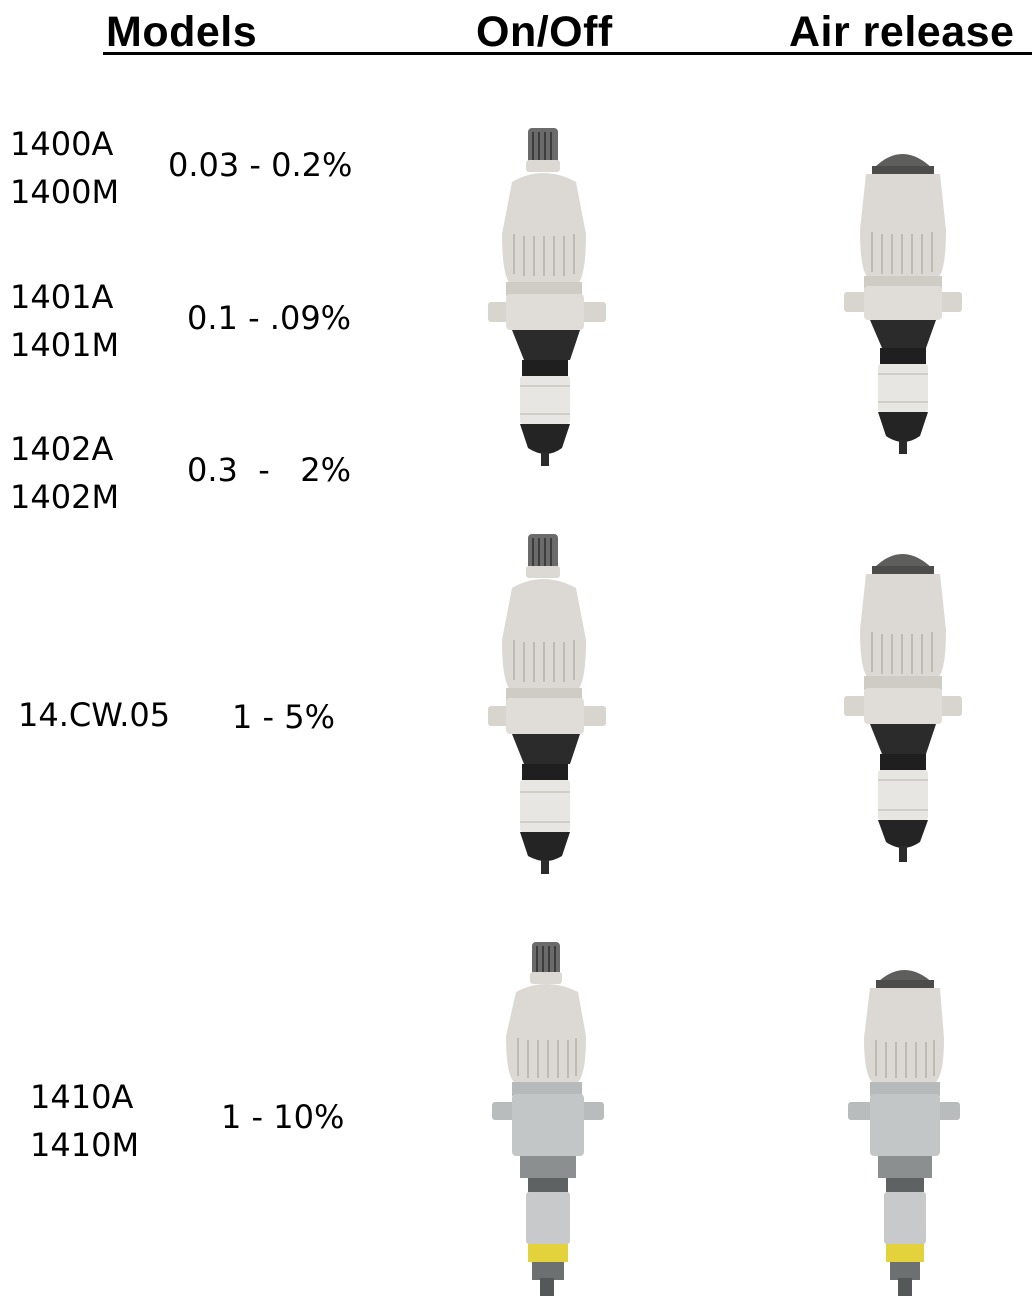  I want to click on model-code: 14.CW.05, so click(94, 715).